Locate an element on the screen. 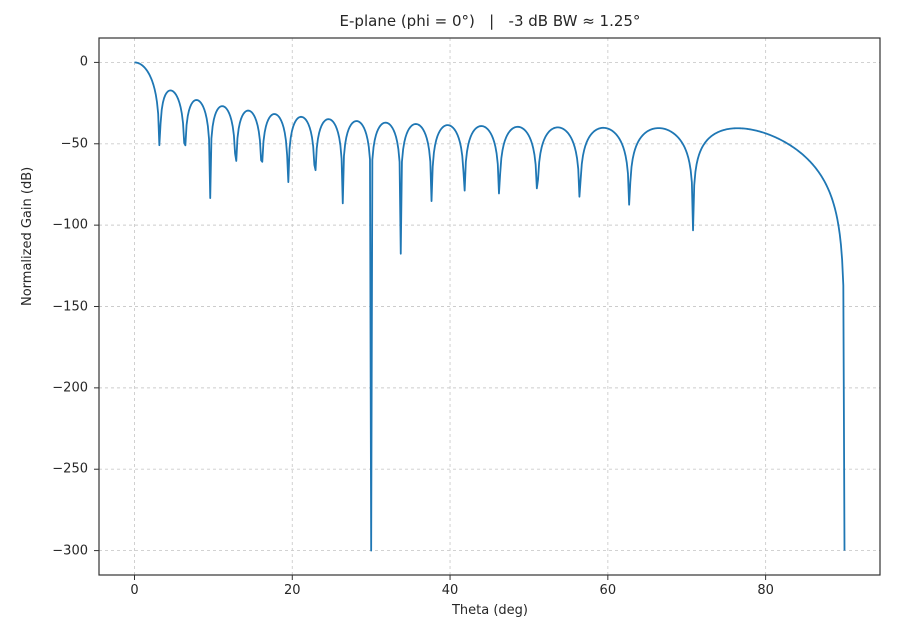 This screenshot has height=637, width=897. chart-title: E-plane (phi = 0°) | -3 dB BW ≈ 1.25° is located at coordinates (490, 21).